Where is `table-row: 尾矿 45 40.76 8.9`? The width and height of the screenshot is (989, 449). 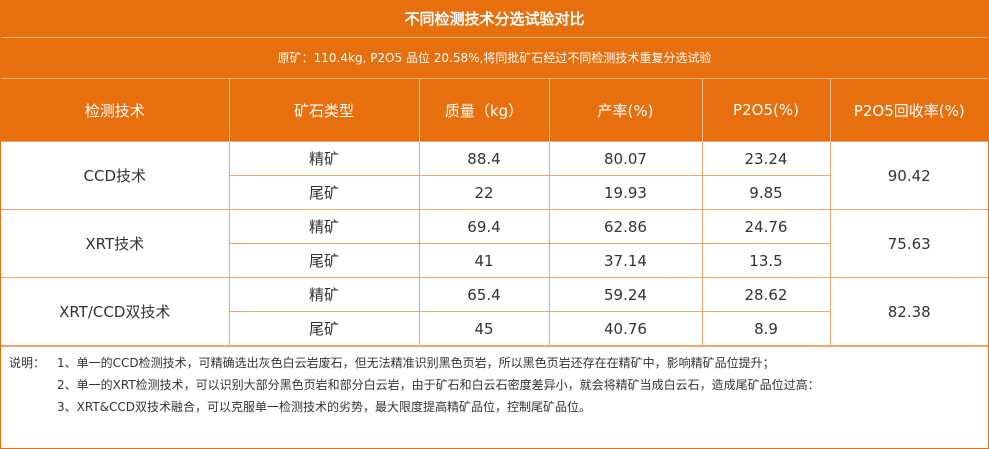
table-row: 尾矿 45 40.76 8.9 is located at coordinates (494, 328).